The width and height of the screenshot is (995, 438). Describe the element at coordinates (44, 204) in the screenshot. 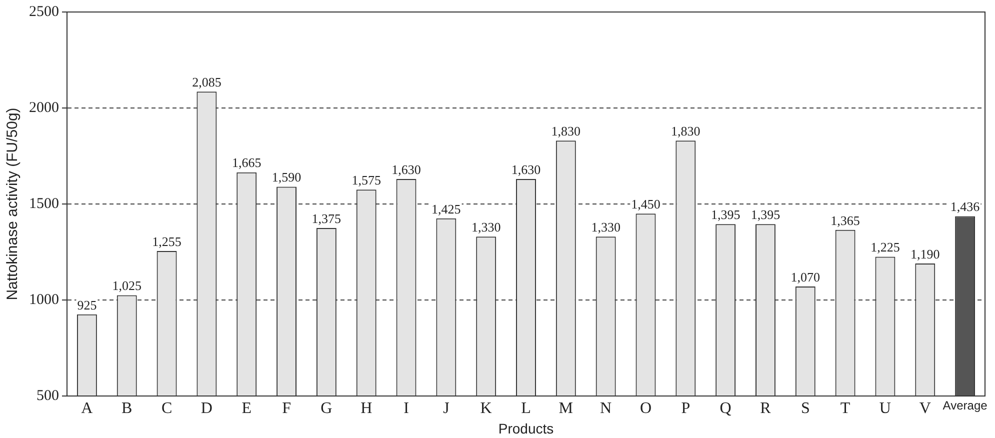

I see `y-tick-label: 1500` at that location.